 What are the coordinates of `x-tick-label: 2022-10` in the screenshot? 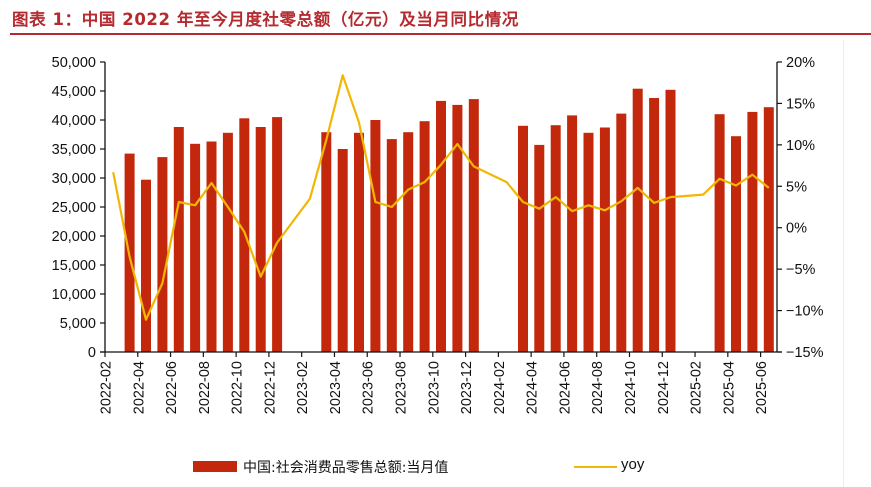 It's located at (238, 387).